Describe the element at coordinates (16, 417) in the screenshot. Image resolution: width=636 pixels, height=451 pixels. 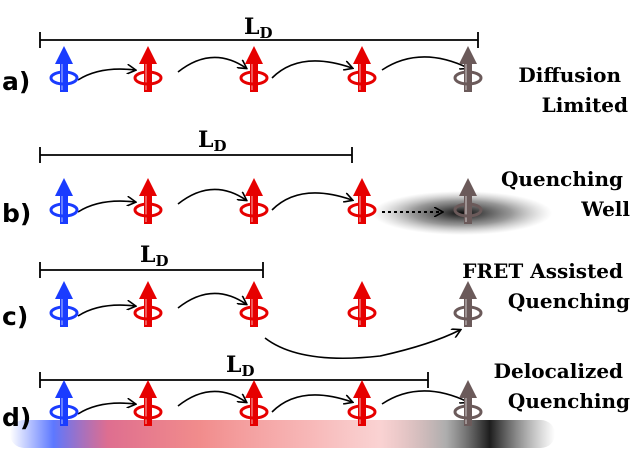
I see `row-label-d: d)` at that location.